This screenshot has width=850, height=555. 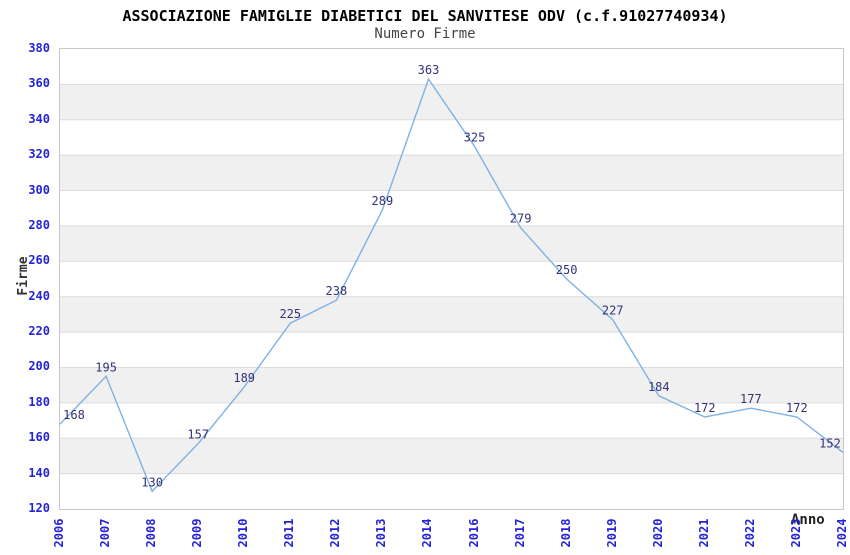 What do you see at coordinates (381, 533) in the screenshot?
I see `x-tick-label: 2013` at bounding box center [381, 533].